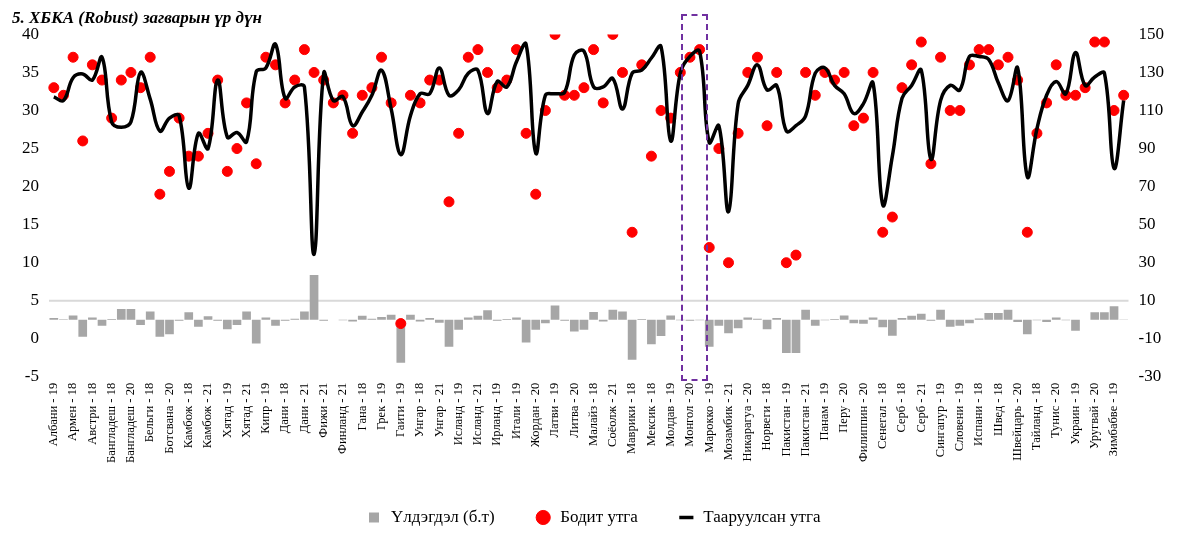 This screenshot has width=1186, height=541. What do you see at coordinates (30, 186) in the screenshot?
I see `y-tick-label: 20` at bounding box center [30, 186].